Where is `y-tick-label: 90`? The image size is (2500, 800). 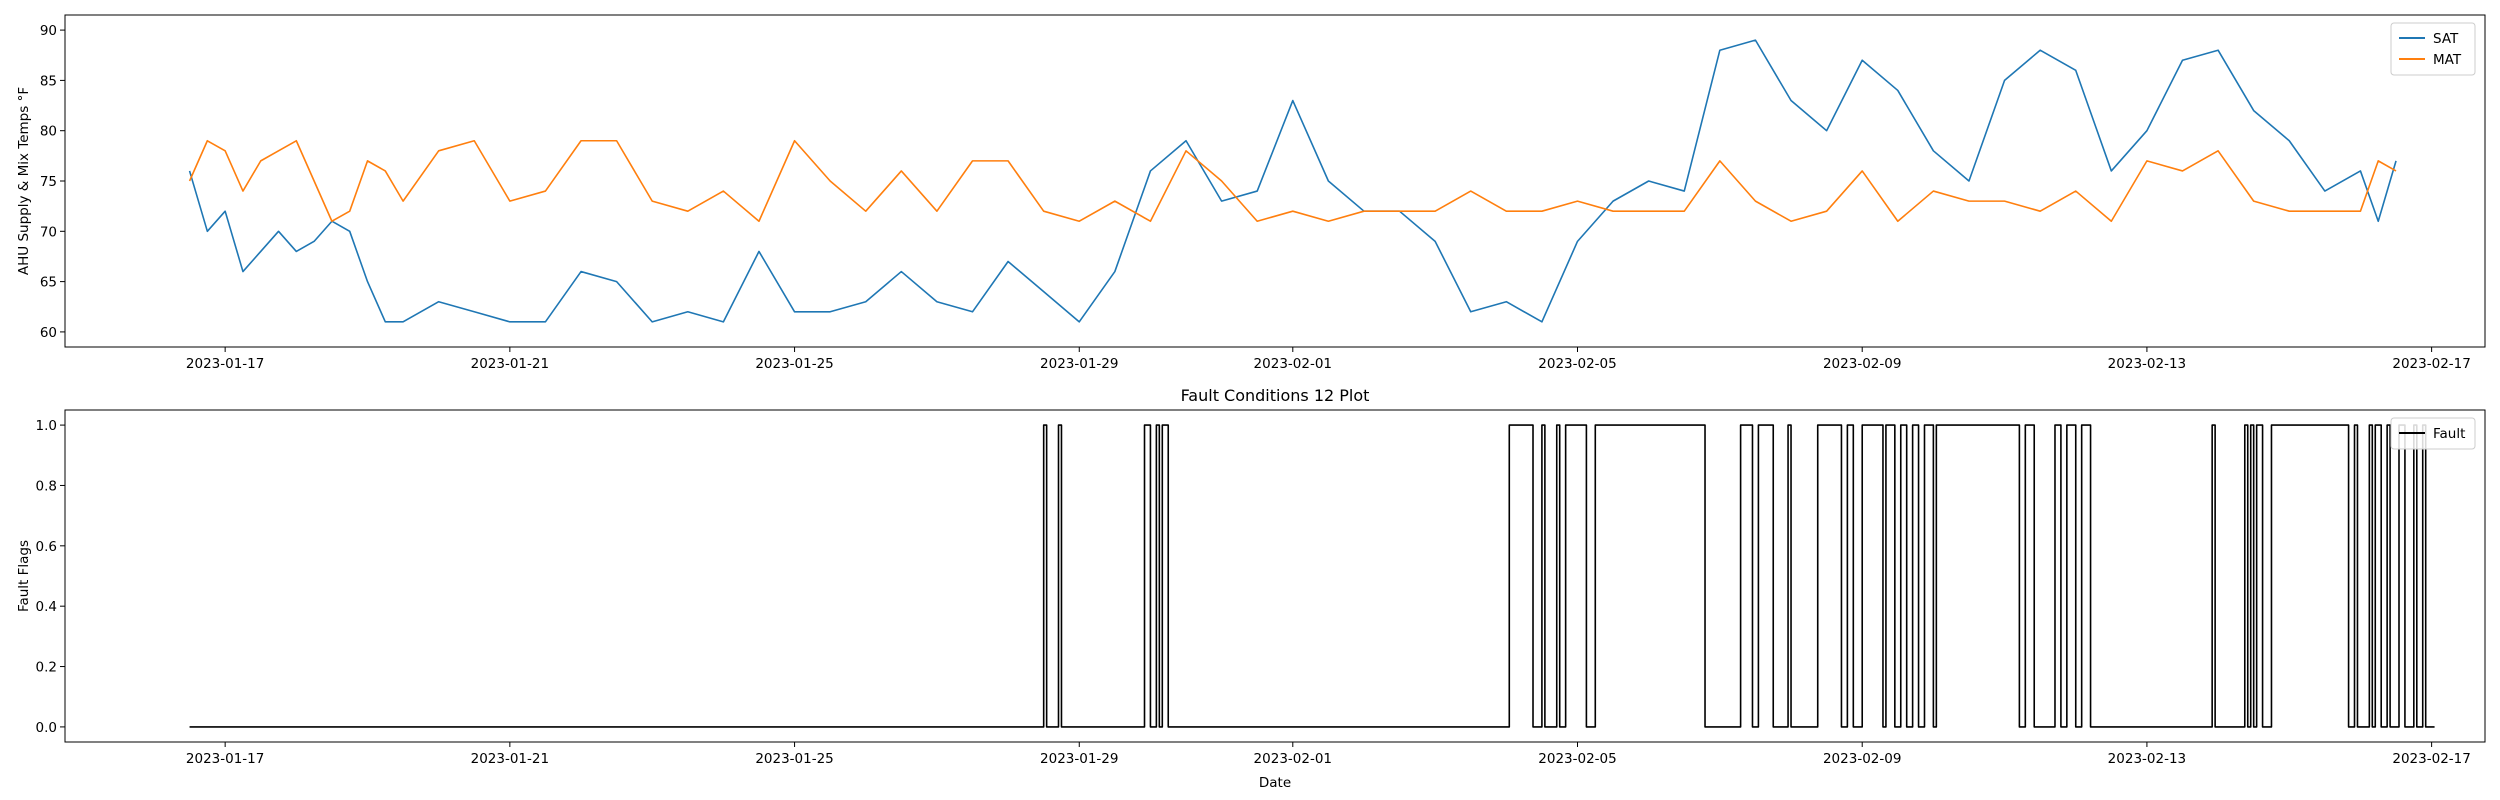
y-tick-label: 90 is located at coordinates (48, 31).